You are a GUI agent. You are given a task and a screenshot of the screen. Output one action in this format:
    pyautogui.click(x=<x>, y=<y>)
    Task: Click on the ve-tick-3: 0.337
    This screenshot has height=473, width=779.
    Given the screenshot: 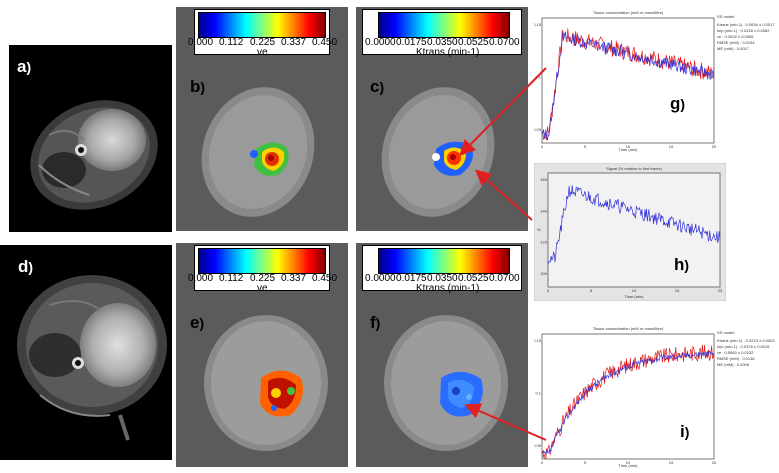 What is the action you would take?
    pyautogui.click(x=294, y=42)
    